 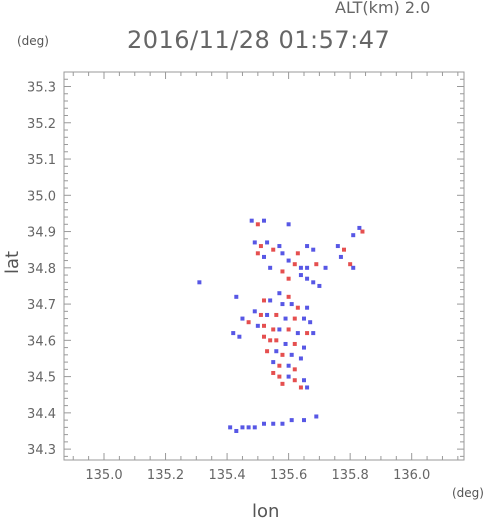 I want to click on y-tick-label: 34.3, so click(x=41, y=450).